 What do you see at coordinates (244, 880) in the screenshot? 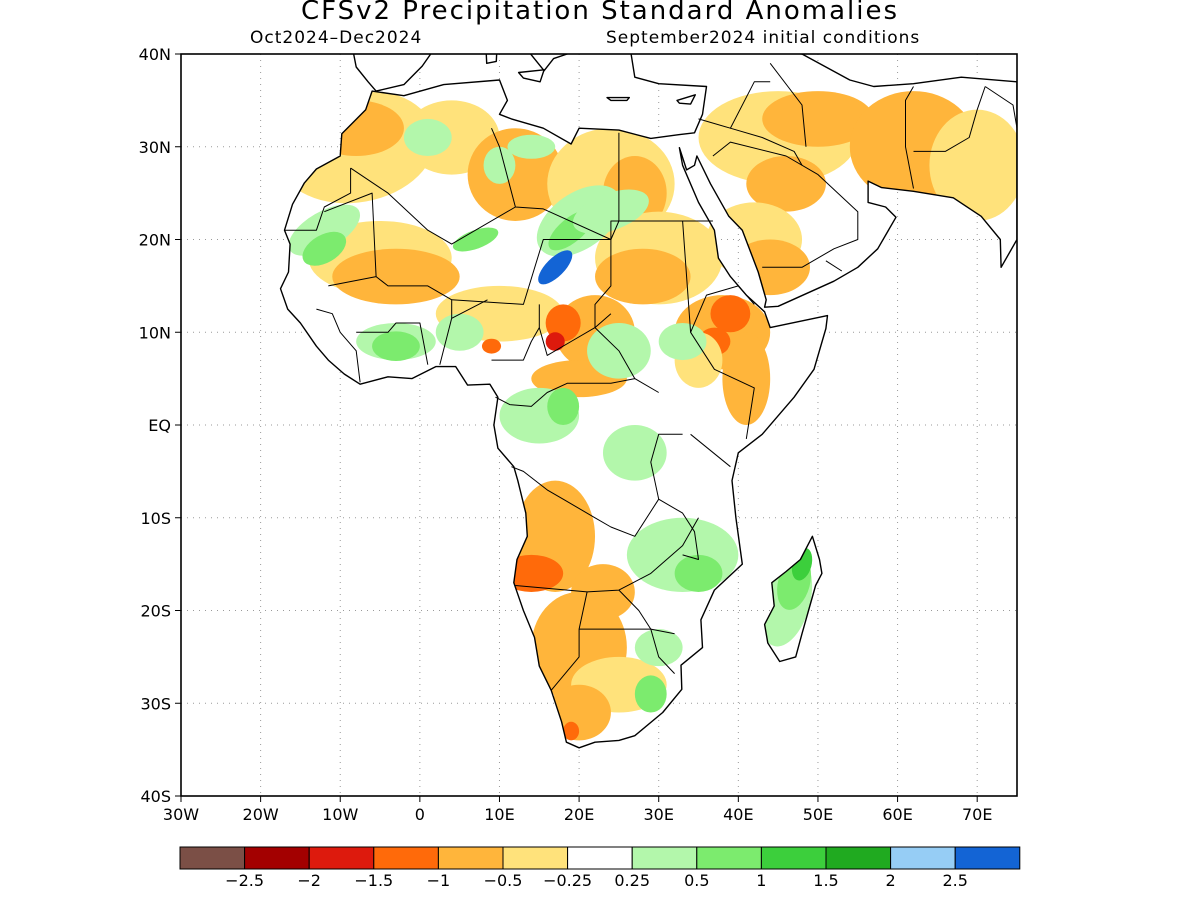
I see `legend-label: −2.5` at bounding box center [244, 880].